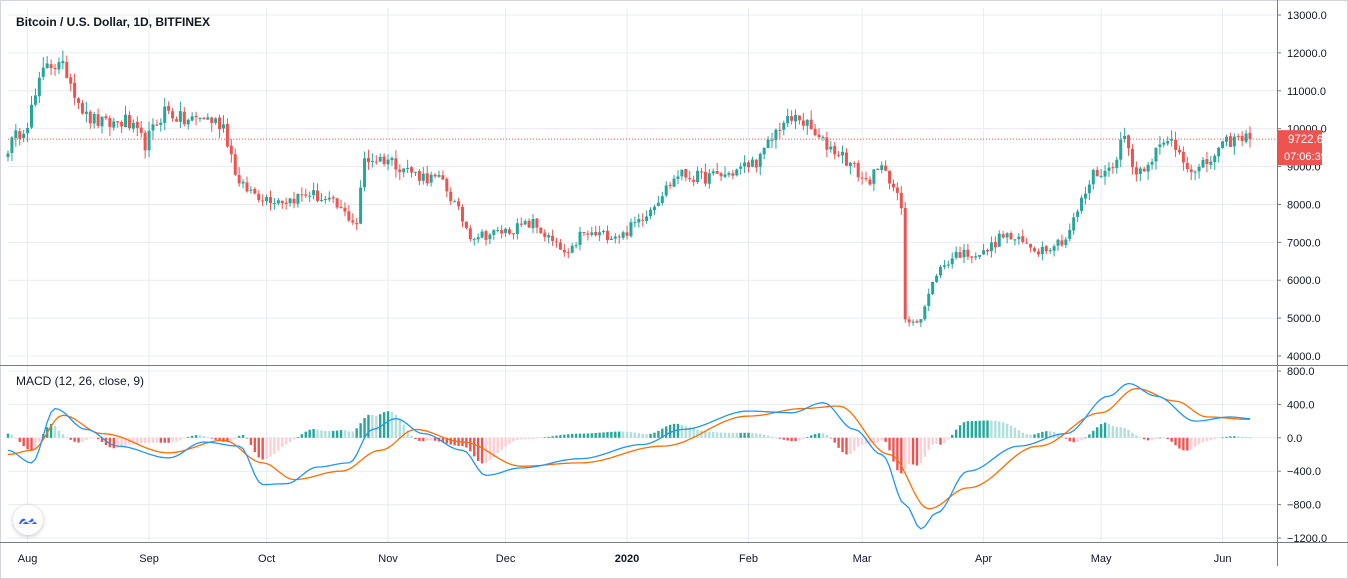  Describe the element at coordinates (80, 381) in the screenshot. I see `macd-indicator-label: MACD (12, 26, close, 9)` at that location.